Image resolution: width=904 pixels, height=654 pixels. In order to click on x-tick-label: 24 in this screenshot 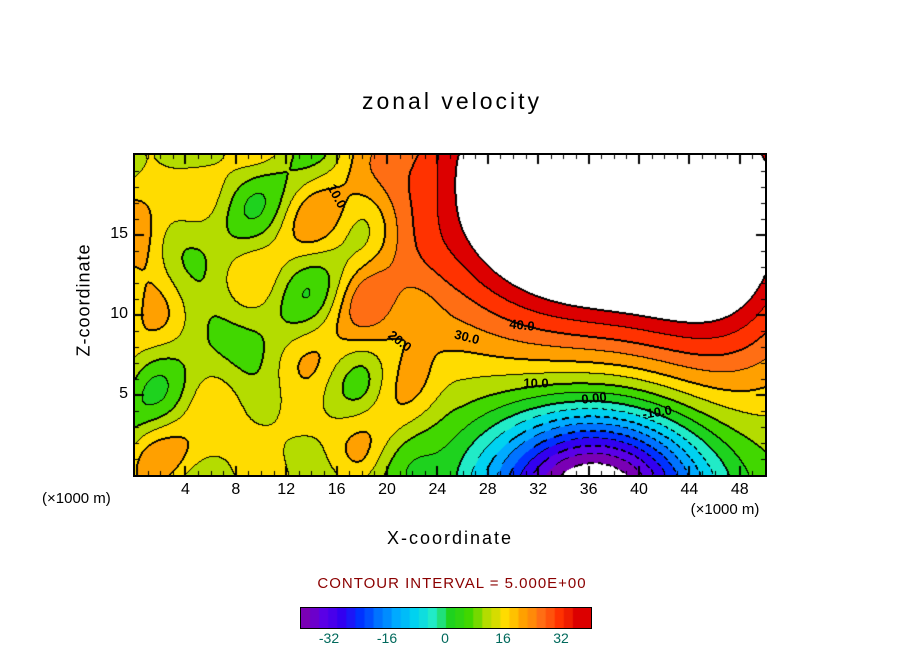, I will do `click(437, 489)`.